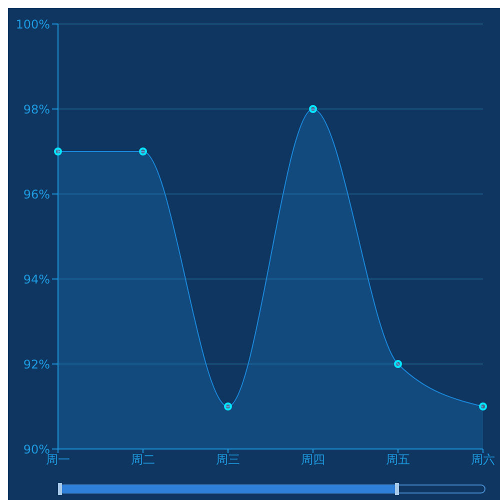 Image resolution: width=500 pixels, height=500 pixels. Describe the element at coordinates (36, 109) in the screenshot. I see `y-tick-label: 98%` at that location.